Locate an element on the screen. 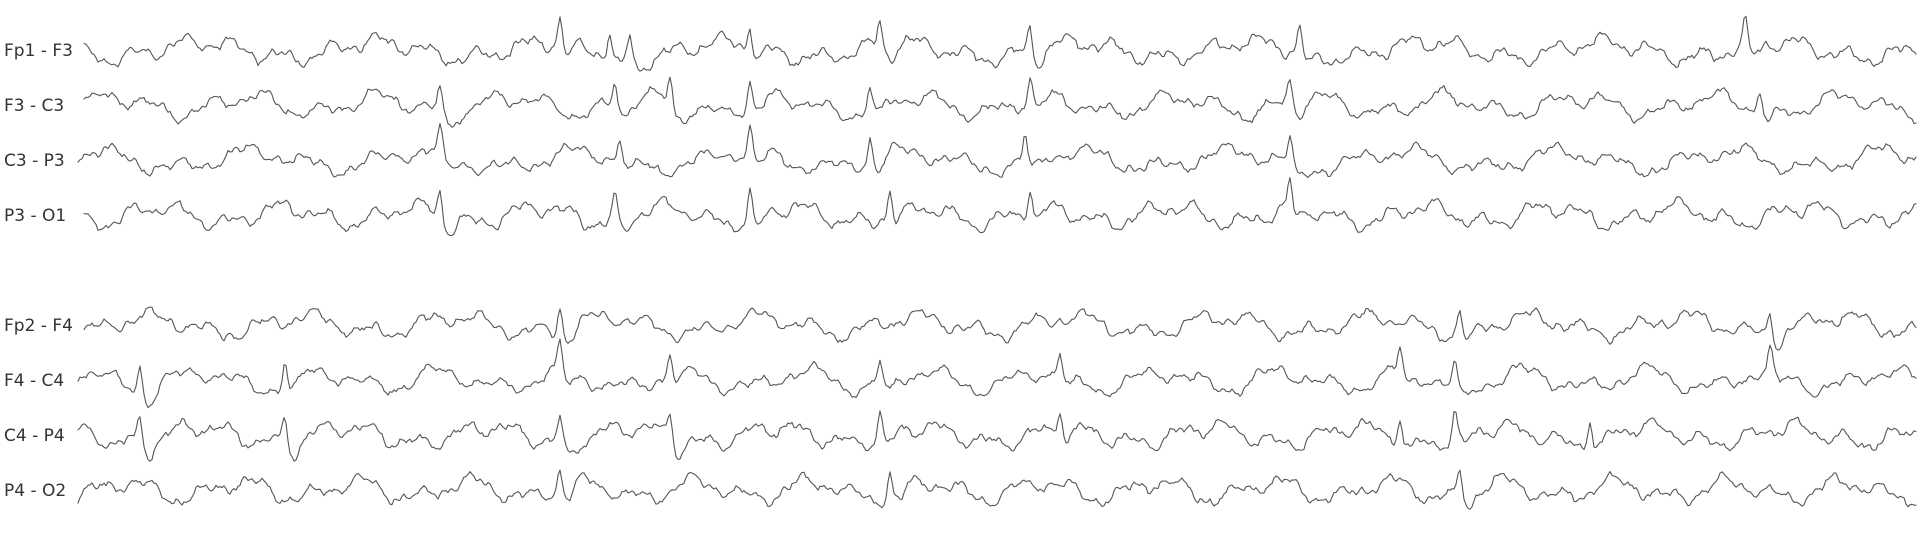  trace-p4-o2 is located at coordinates (997, 489).